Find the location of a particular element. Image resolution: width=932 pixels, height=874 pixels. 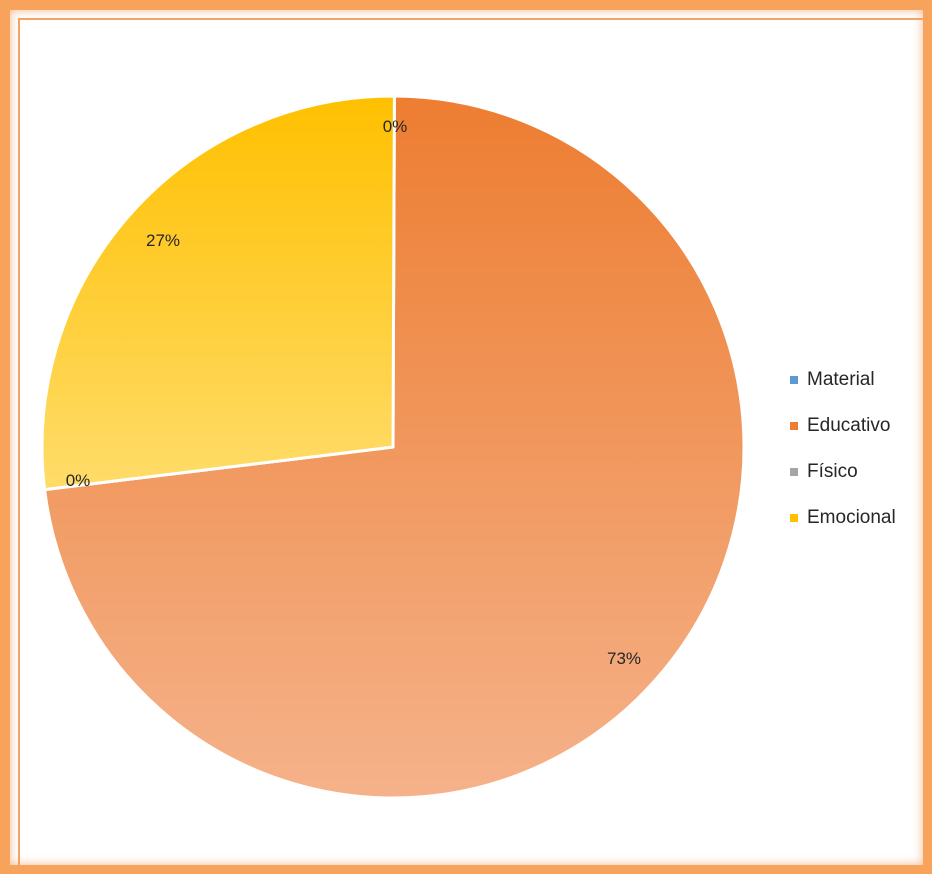

legend-label-fisico: Físico is located at coordinates (832, 471).